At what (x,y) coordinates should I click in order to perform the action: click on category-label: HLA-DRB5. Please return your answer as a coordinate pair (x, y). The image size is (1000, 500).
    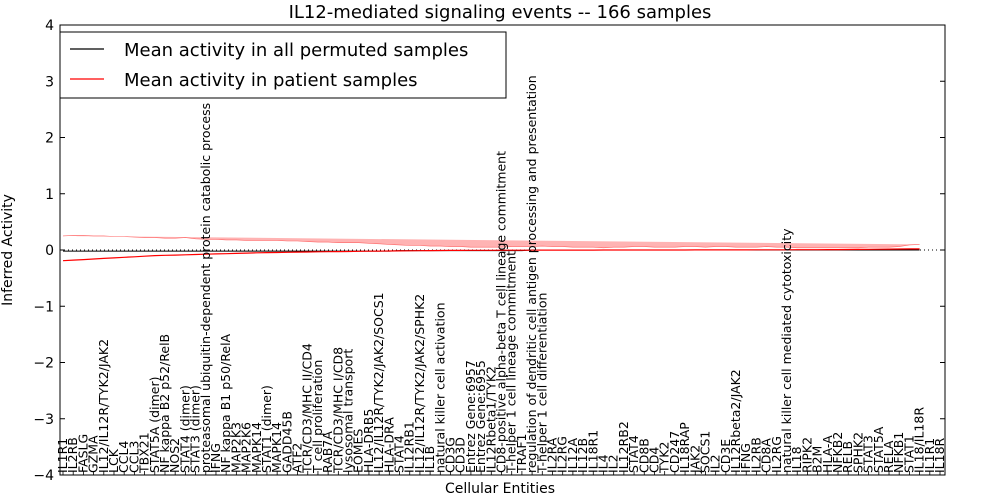
    Looking at the image, I should click on (368, 441).